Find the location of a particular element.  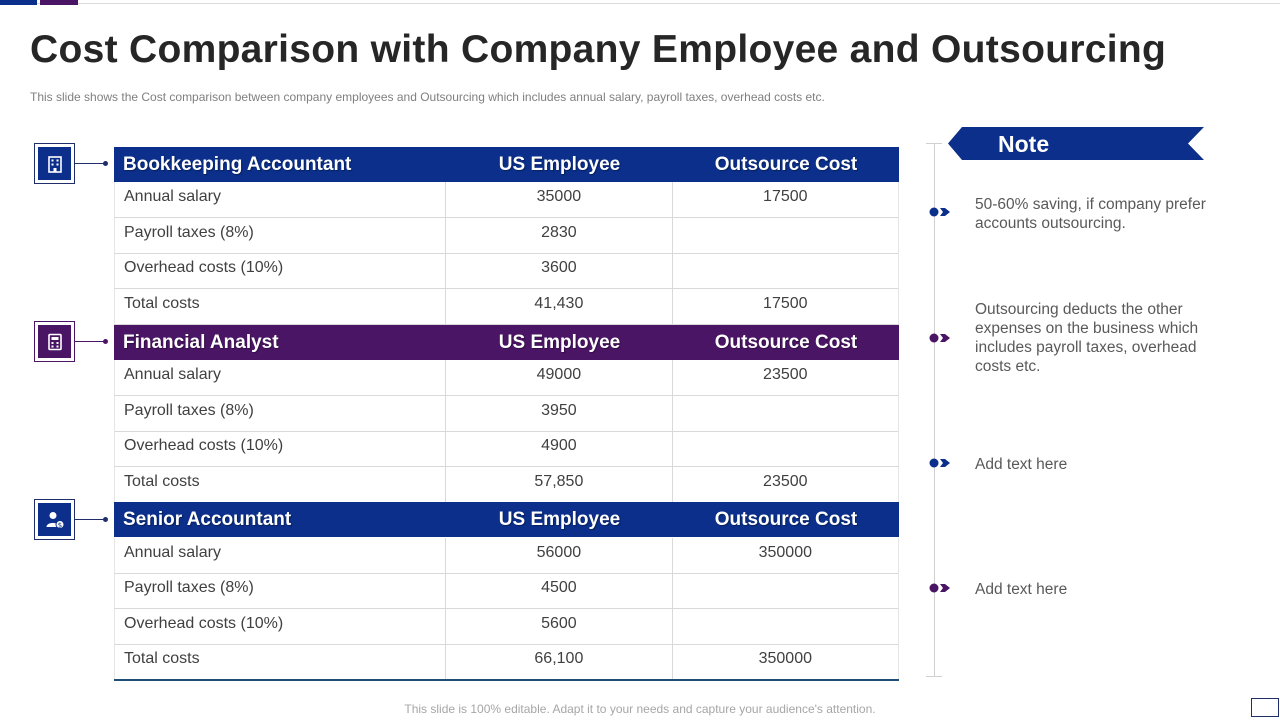

top-rule is located at coordinates (640, 3).